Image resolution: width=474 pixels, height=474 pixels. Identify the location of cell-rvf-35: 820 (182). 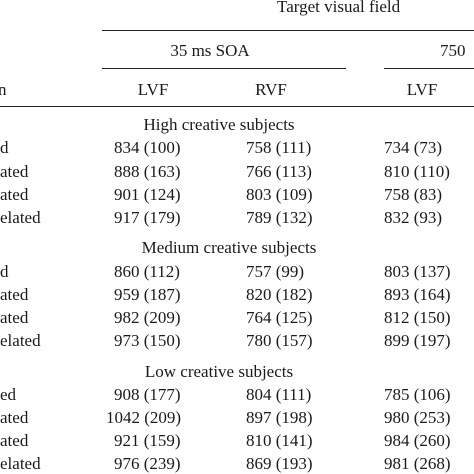
(279, 294).